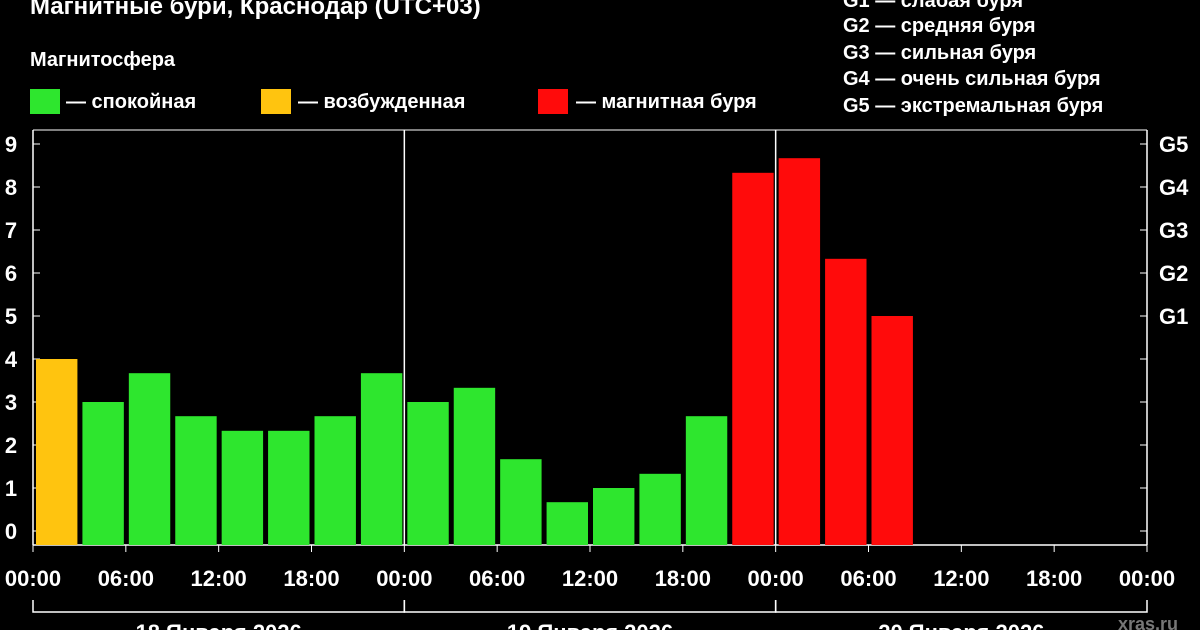 This screenshot has width=1200, height=630. What do you see at coordinates (11, 273) in the screenshot?
I see `y-tick-label: 6` at bounding box center [11, 273].